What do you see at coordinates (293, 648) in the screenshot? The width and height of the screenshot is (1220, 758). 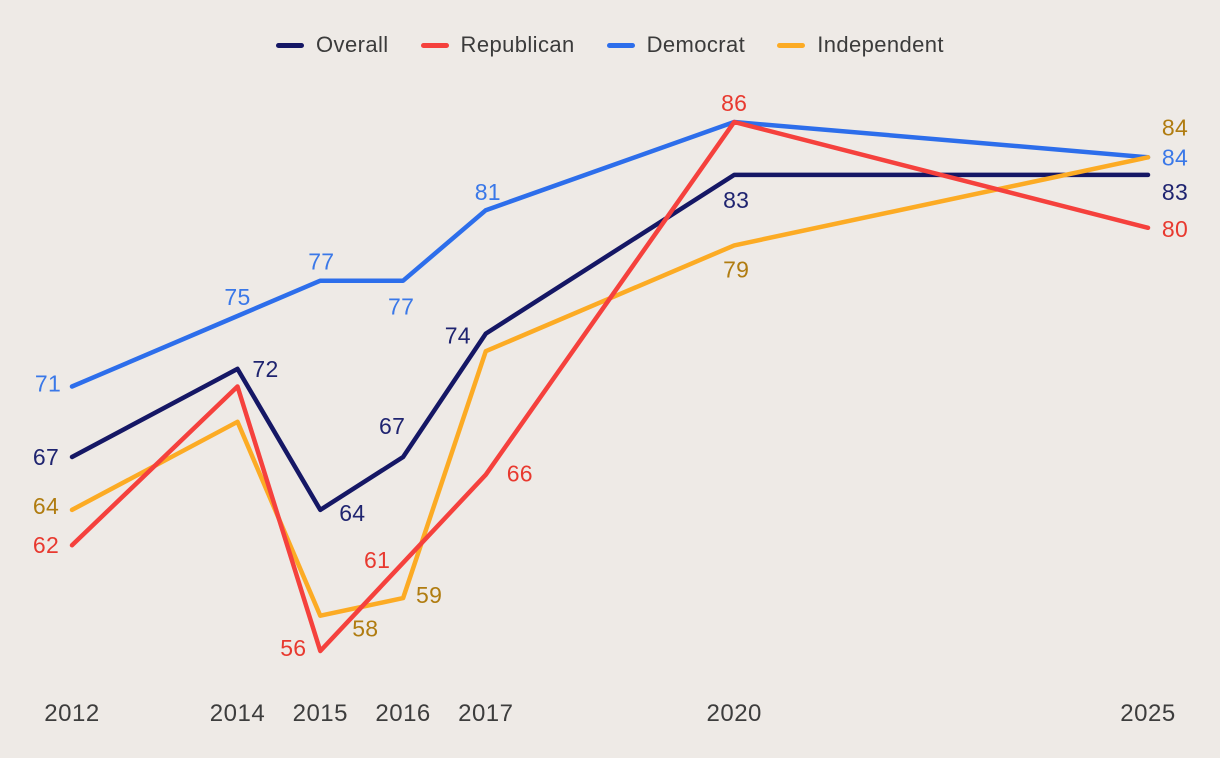 I see `data-label-republican-2015: 56` at bounding box center [293, 648].